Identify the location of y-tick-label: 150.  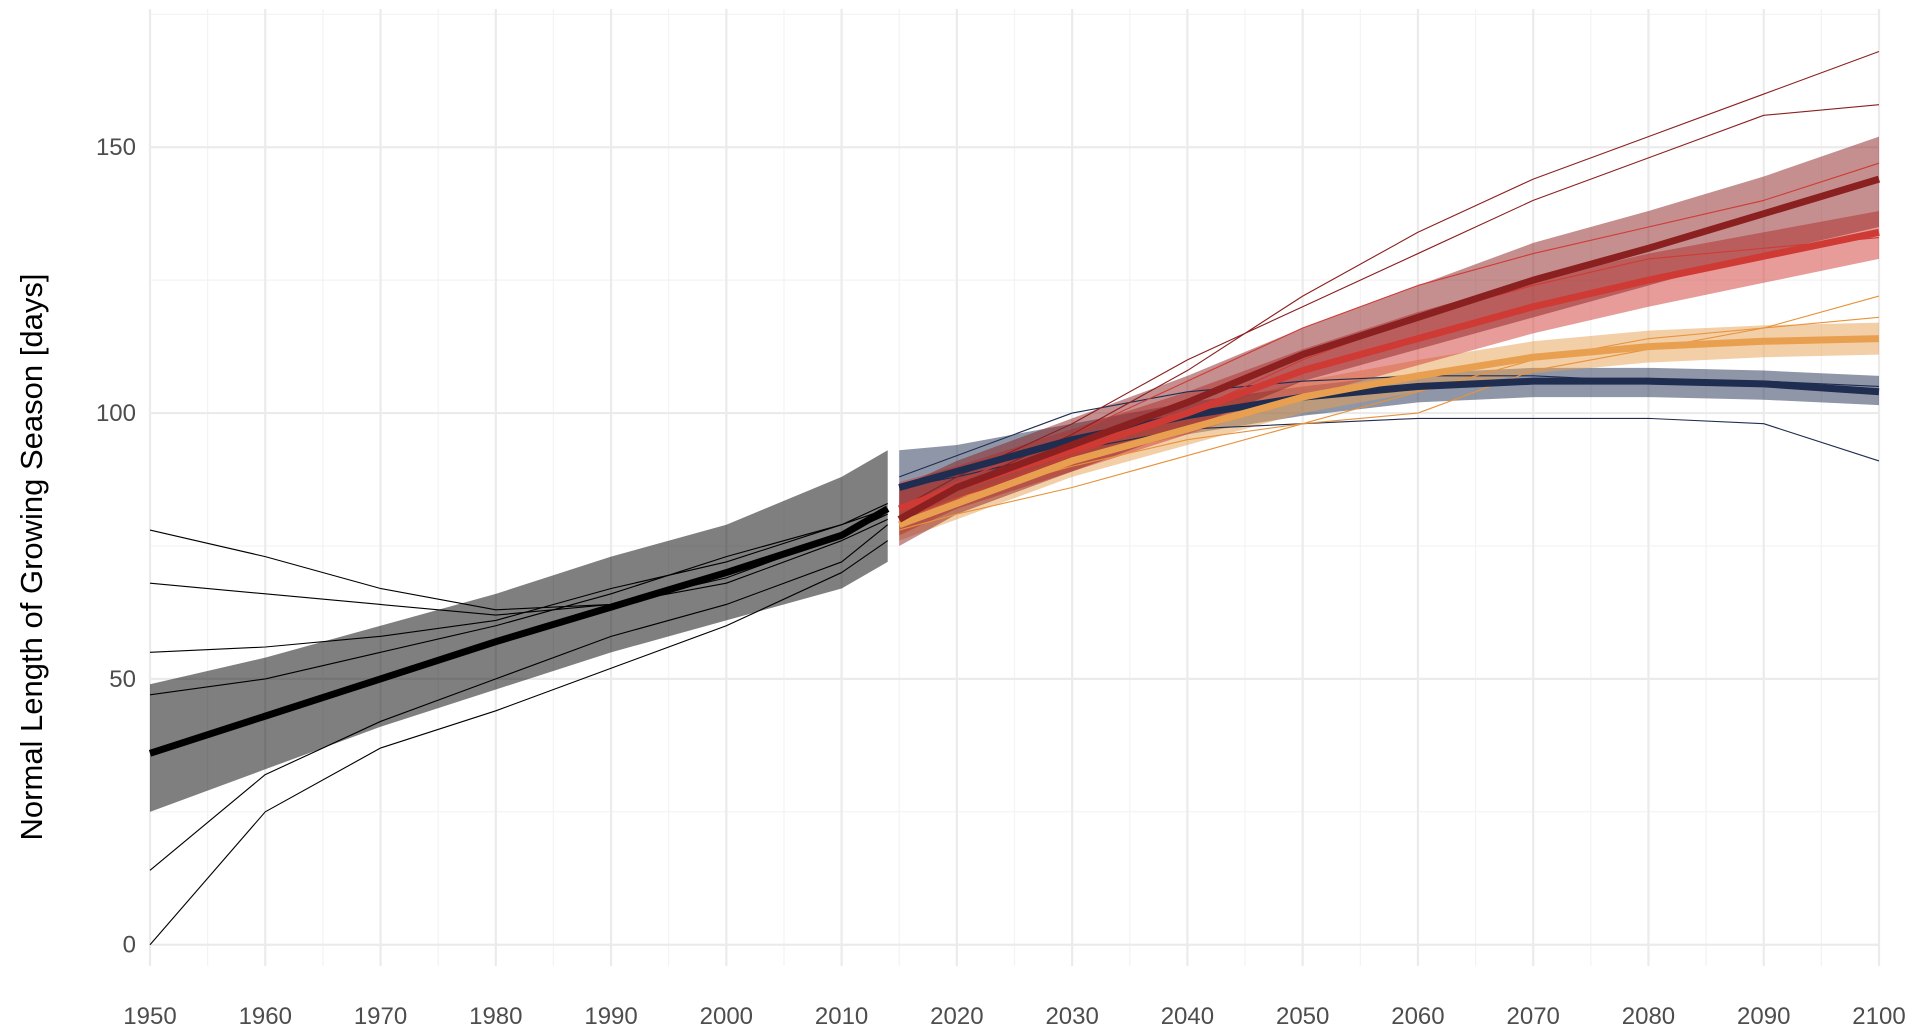
(116, 147).